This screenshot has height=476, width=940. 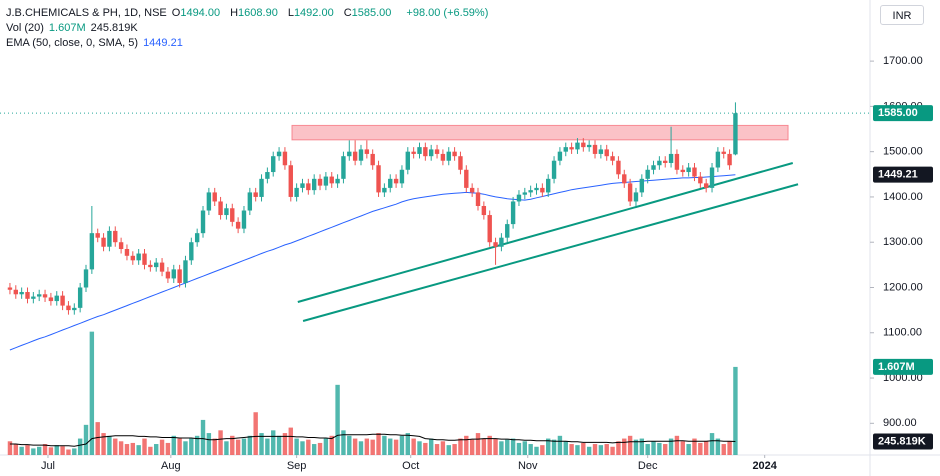 What do you see at coordinates (902, 15) in the screenshot?
I see `currency-button: INR` at bounding box center [902, 15].